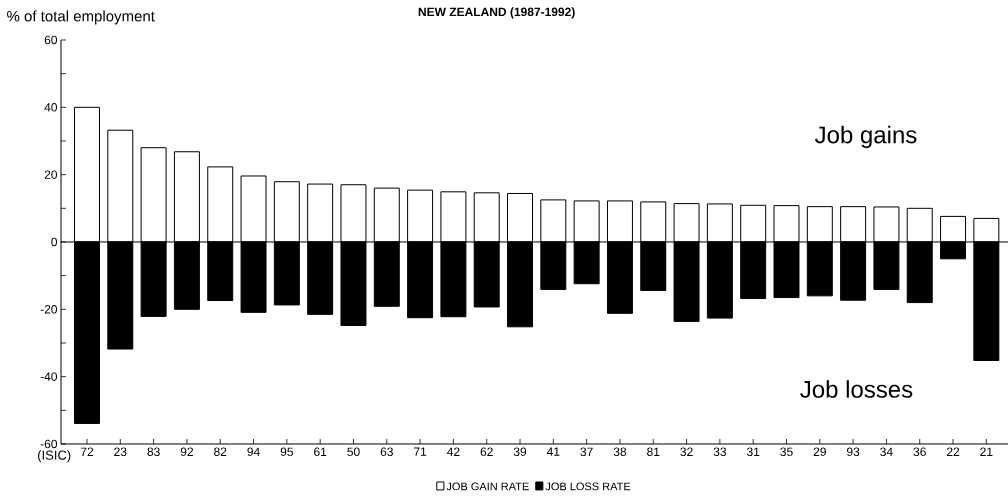 The image size is (1008, 504). Describe the element at coordinates (953, 451) in the screenshot. I see `x-tick-label: 22` at that location.